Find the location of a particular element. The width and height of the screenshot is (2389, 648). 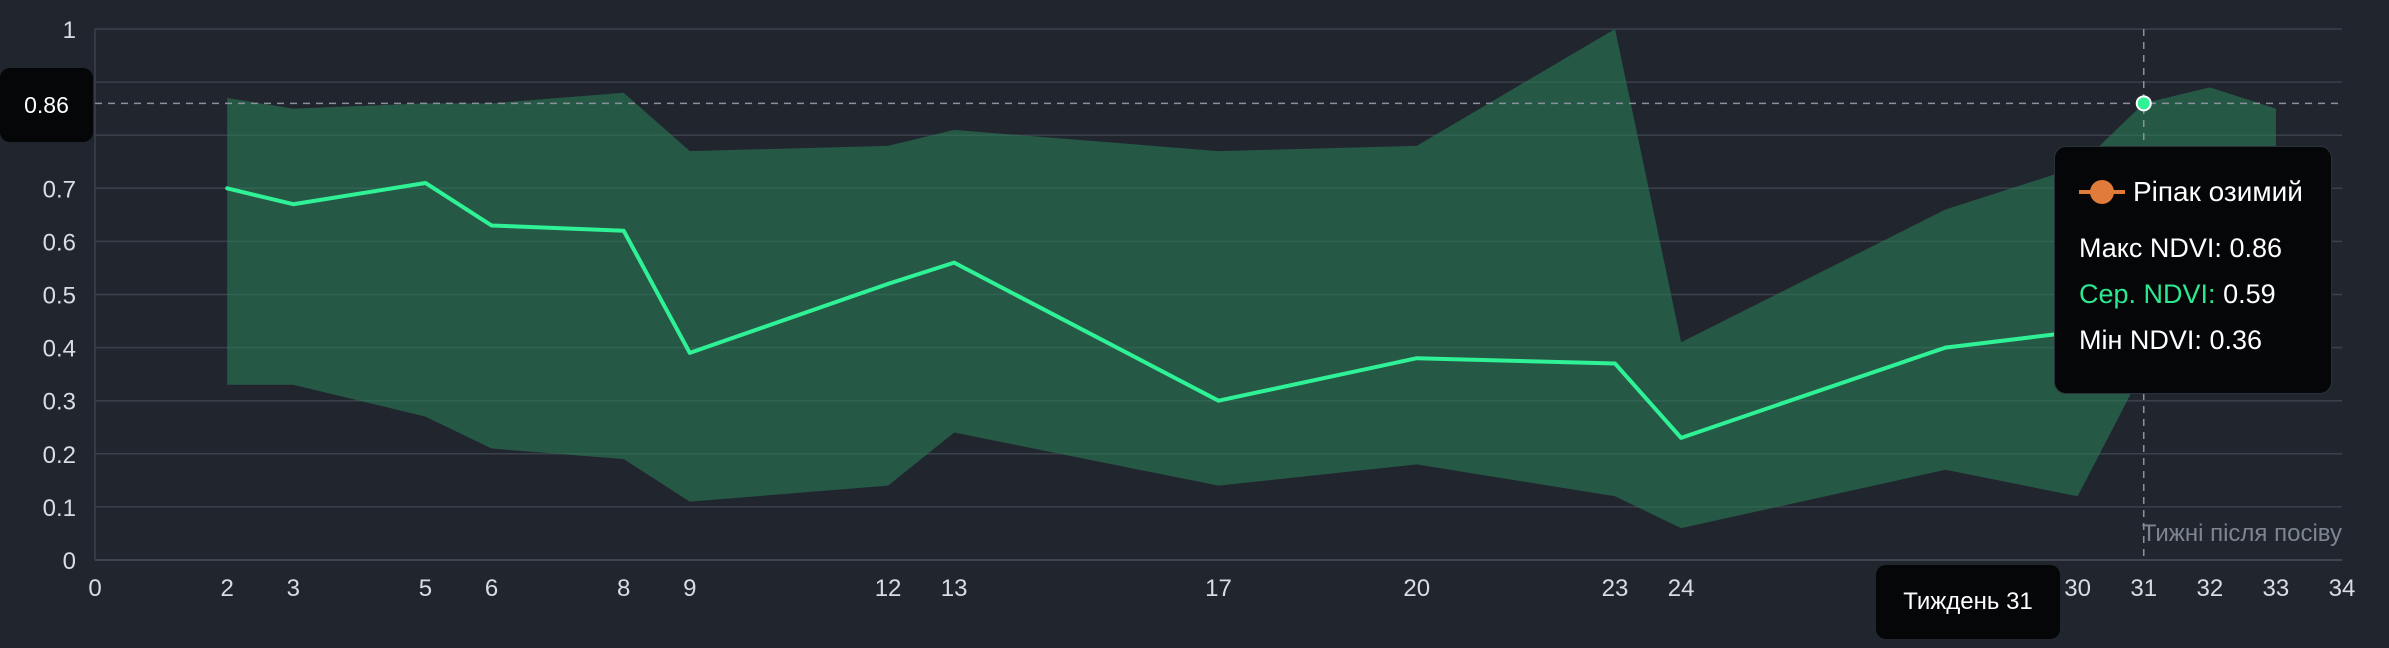

y-tick-label: 0.2 is located at coordinates (59, 455).